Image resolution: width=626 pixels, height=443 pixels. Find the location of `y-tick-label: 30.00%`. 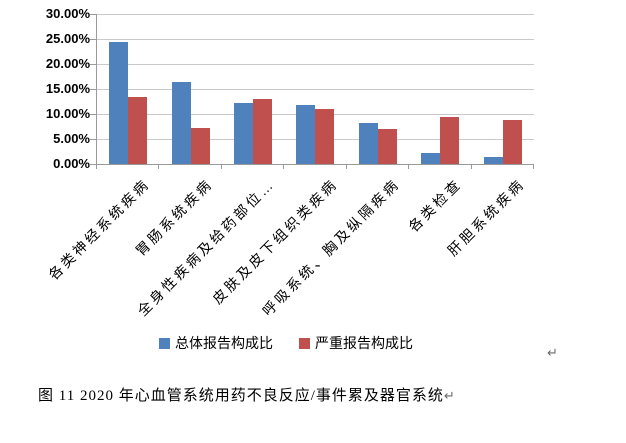

y-tick-label: 30.00% is located at coordinates (67, 13).